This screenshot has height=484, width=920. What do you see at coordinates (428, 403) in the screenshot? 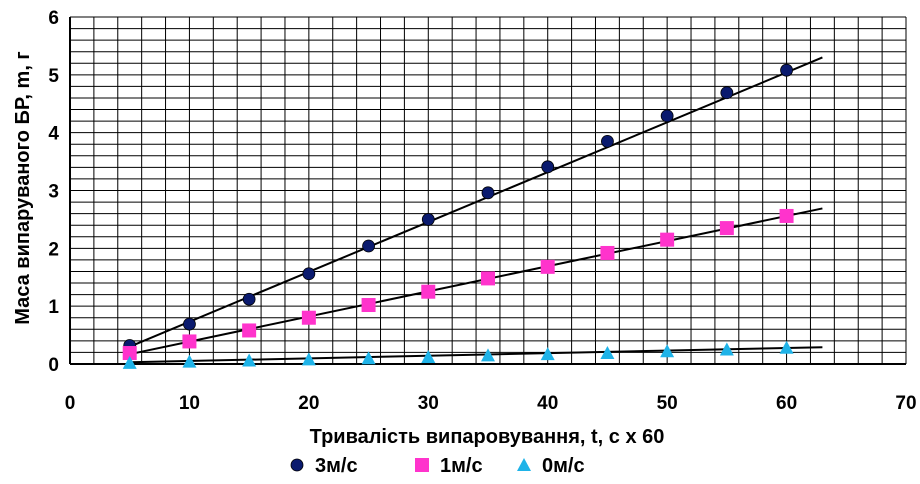
I see `x-tick-label: 30` at bounding box center [428, 403].